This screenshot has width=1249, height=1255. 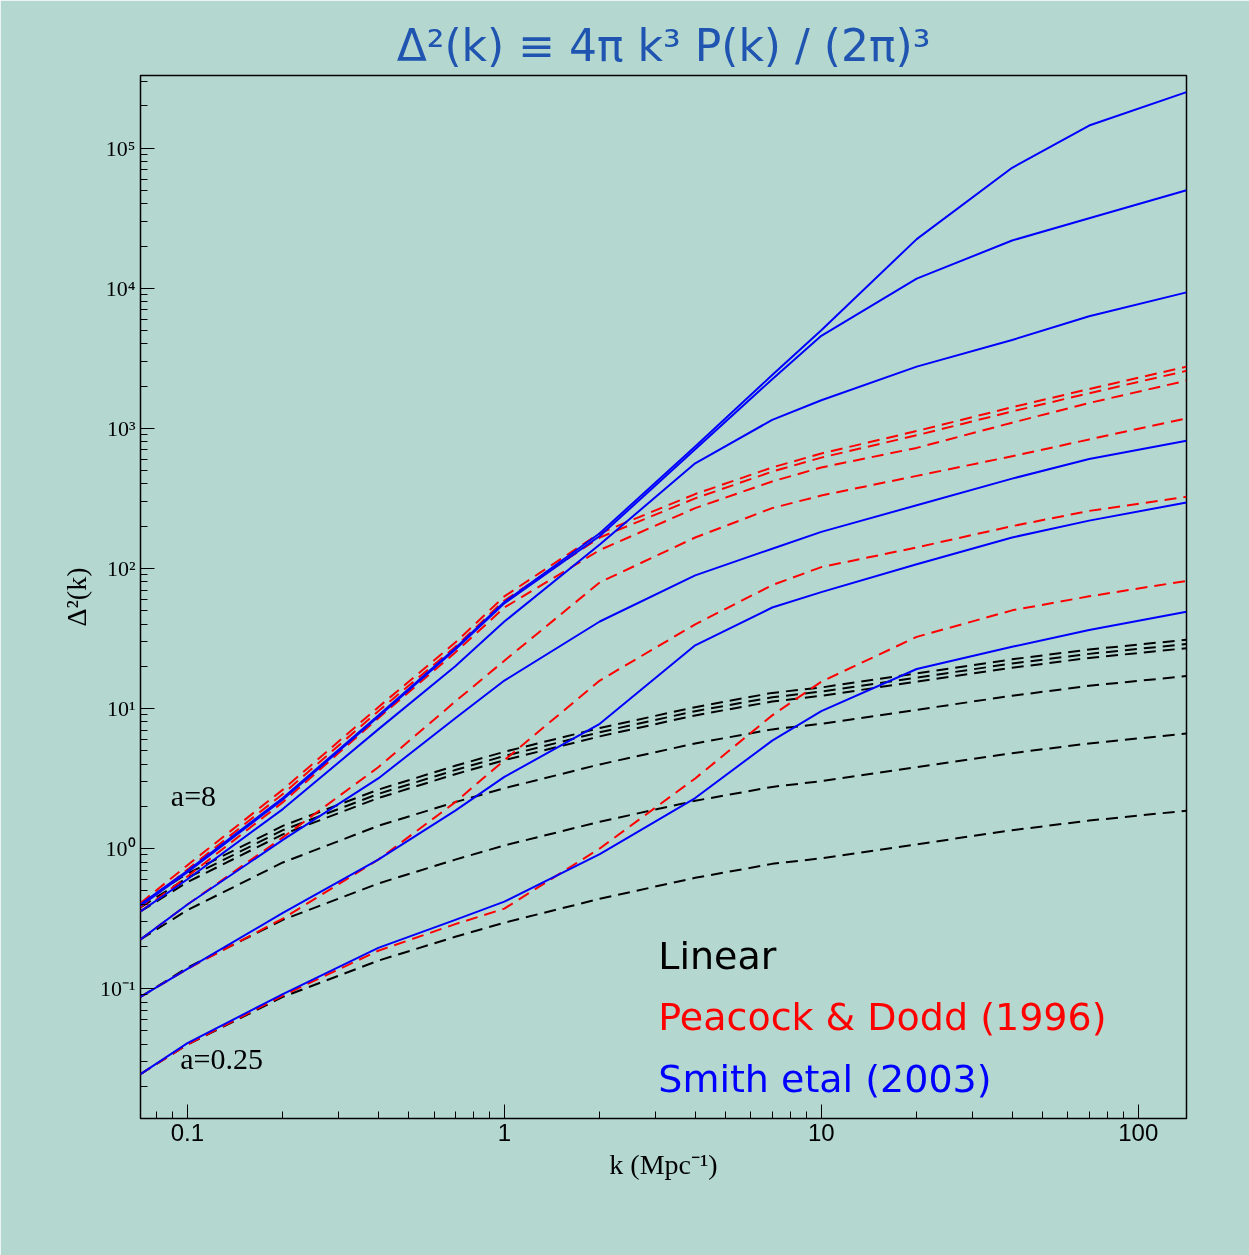 What do you see at coordinates (121, 708) in the screenshot?
I see `y-tick-label: 10¹` at bounding box center [121, 708].